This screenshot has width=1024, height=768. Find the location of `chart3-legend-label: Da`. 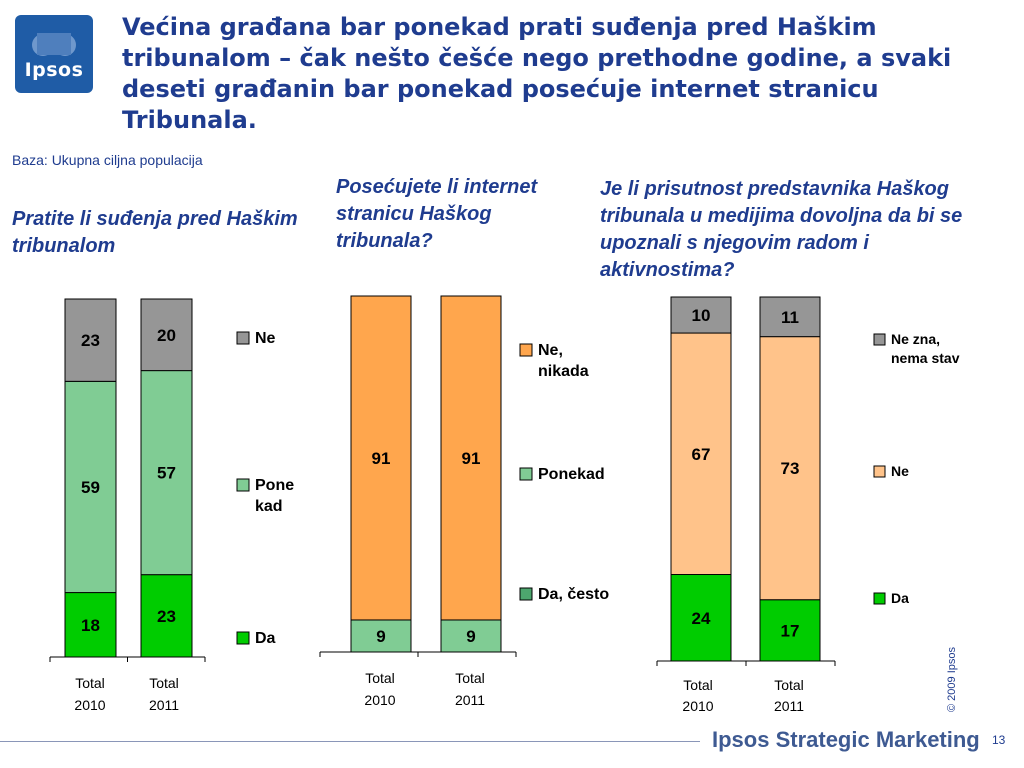

chart3-legend-label: Da is located at coordinates (900, 598).